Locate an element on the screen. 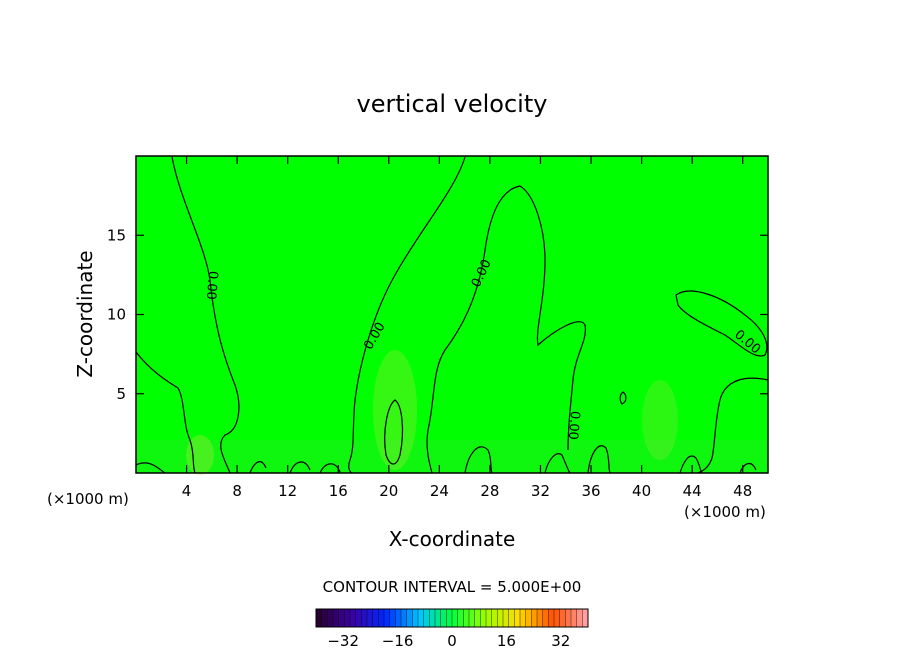 The image size is (904, 654). colorbar-tick-label: −32 is located at coordinates (343, 641).